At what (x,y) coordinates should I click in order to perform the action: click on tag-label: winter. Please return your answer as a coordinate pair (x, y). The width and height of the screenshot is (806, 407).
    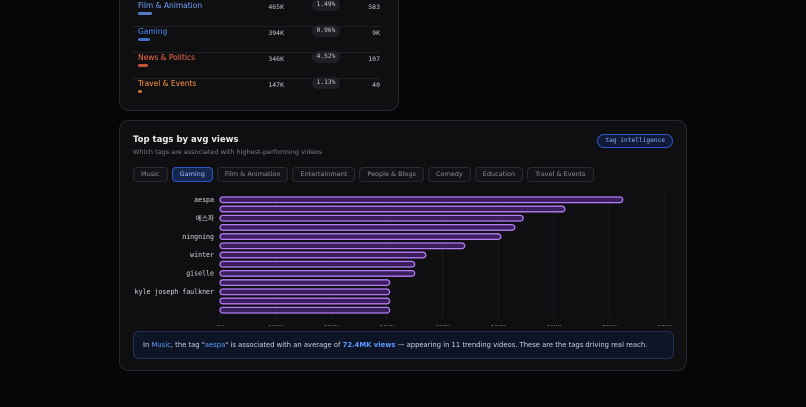
    Looking at the image, I should click on (202, 255).